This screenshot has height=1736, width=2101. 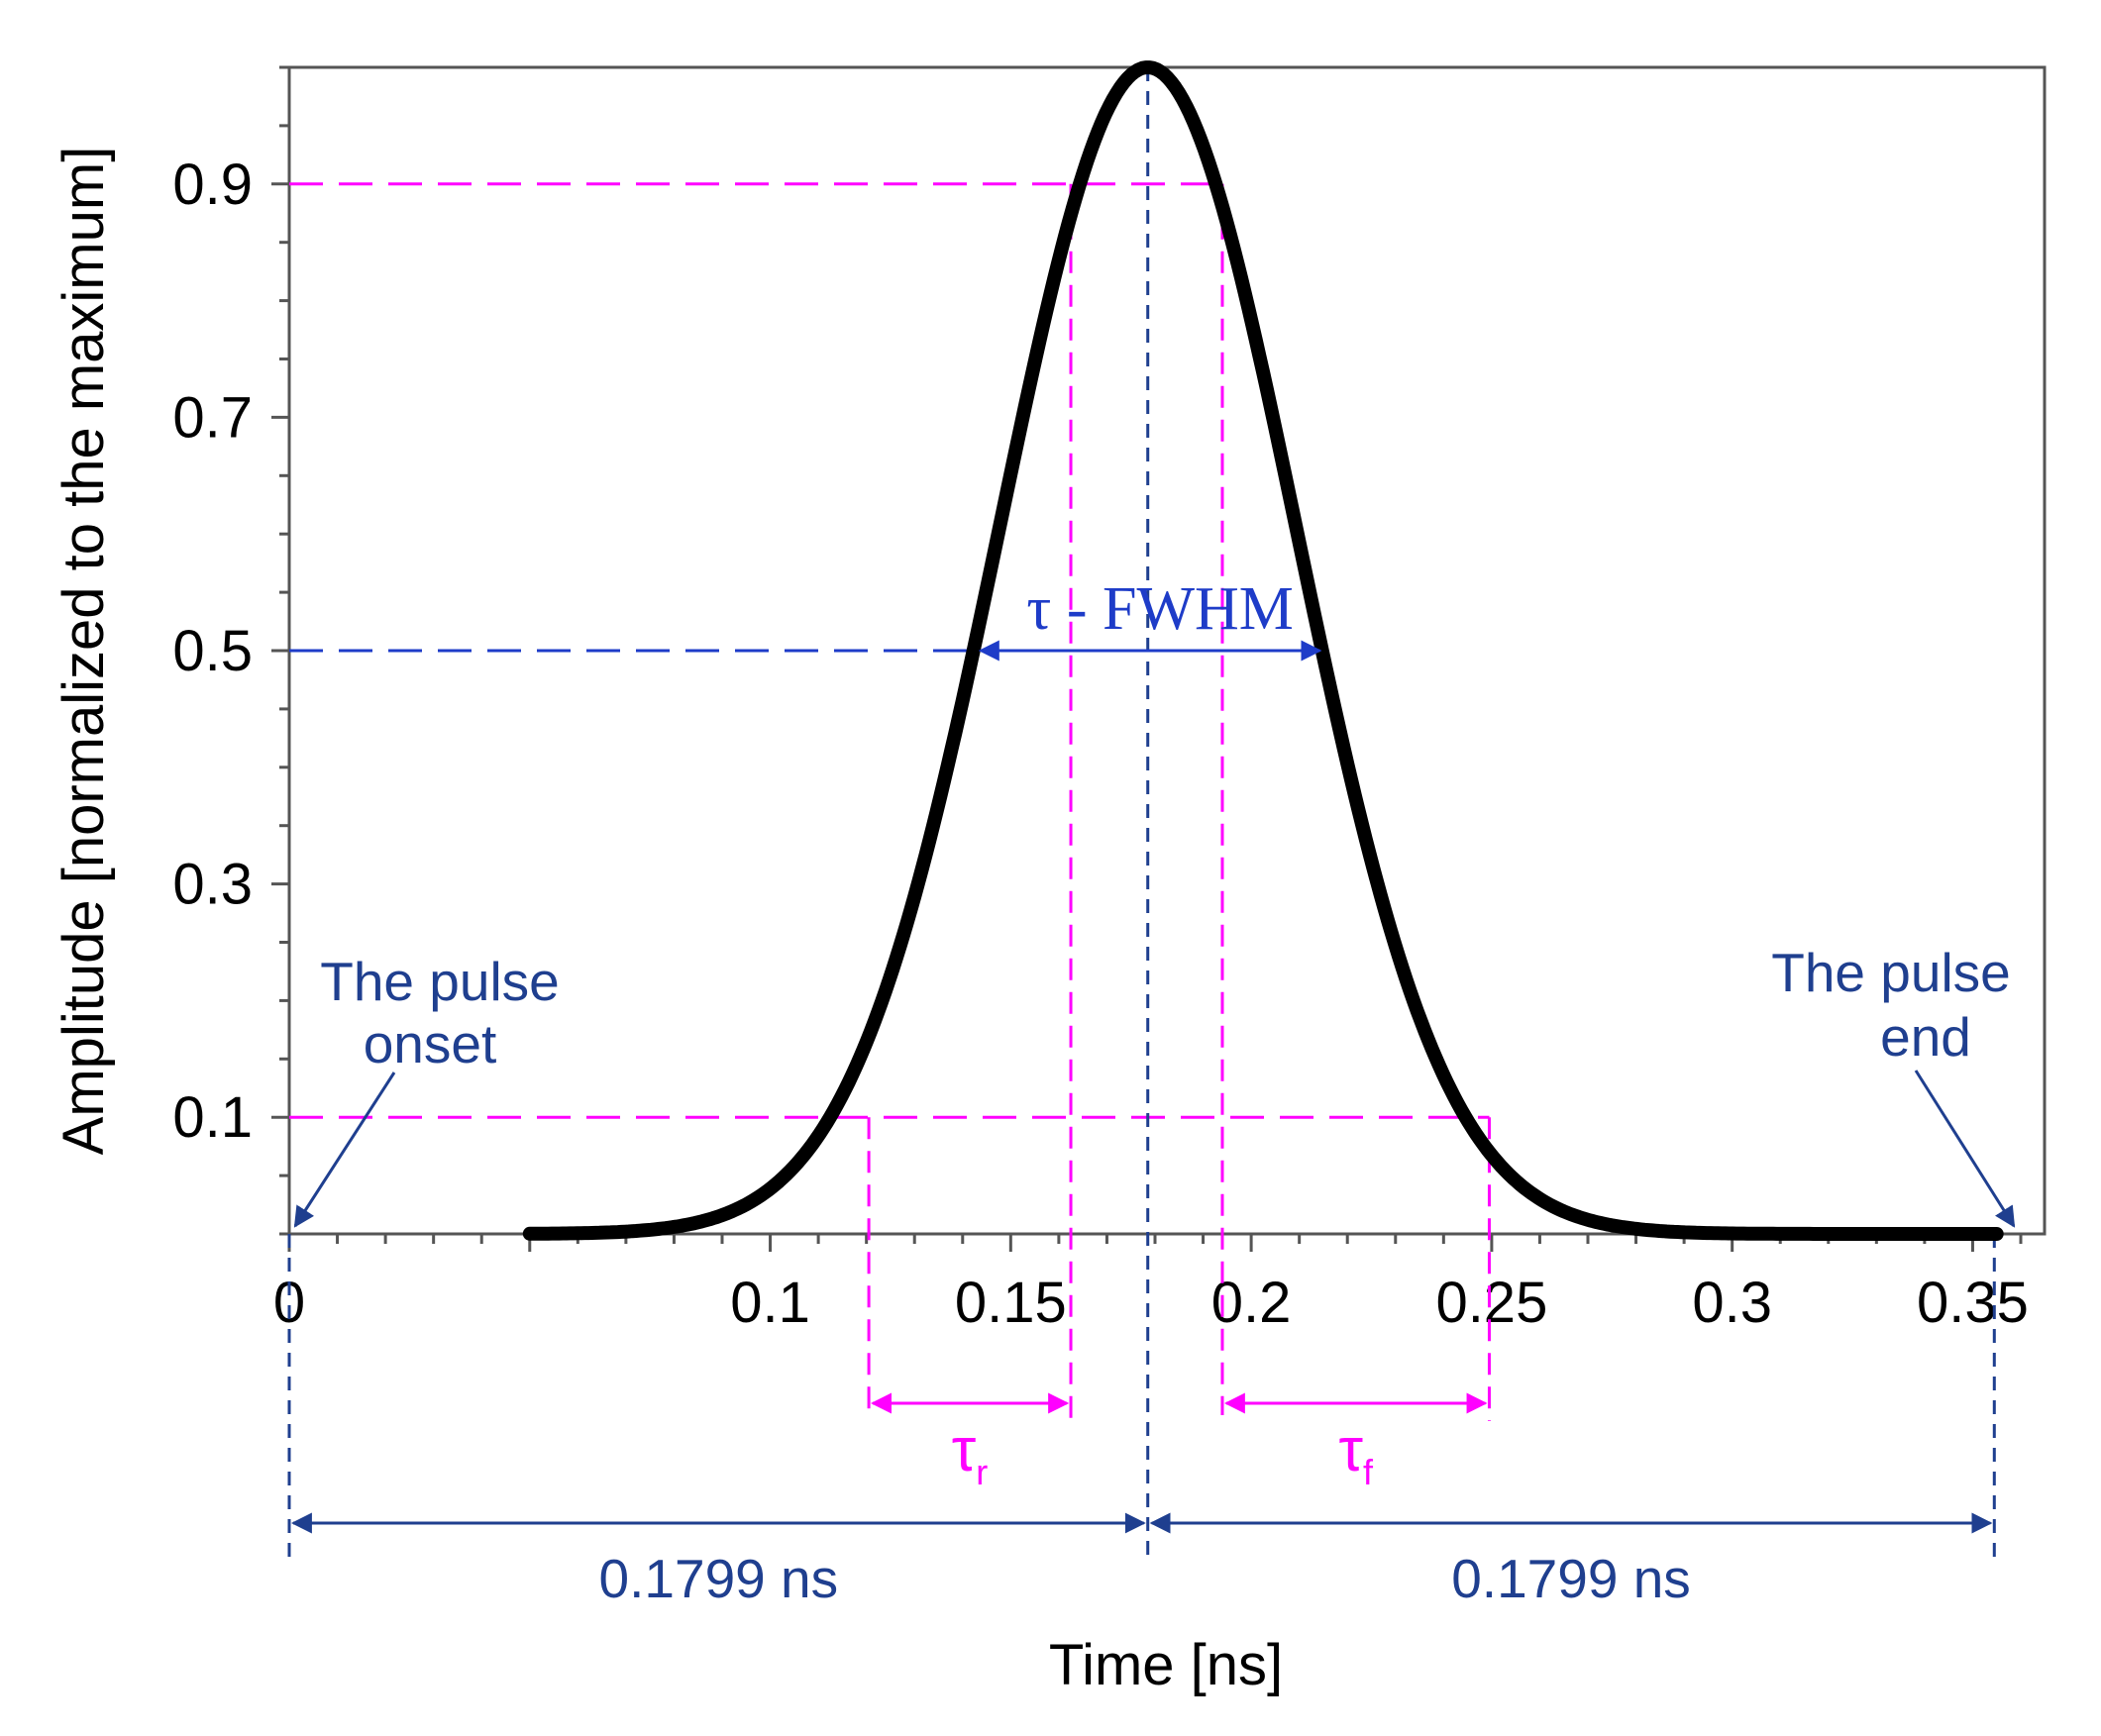 What do you see at coordinates (289, 1303) in the screenshot?
I see `x-tick-label-0: 0` at bounding box center [289, 1303].